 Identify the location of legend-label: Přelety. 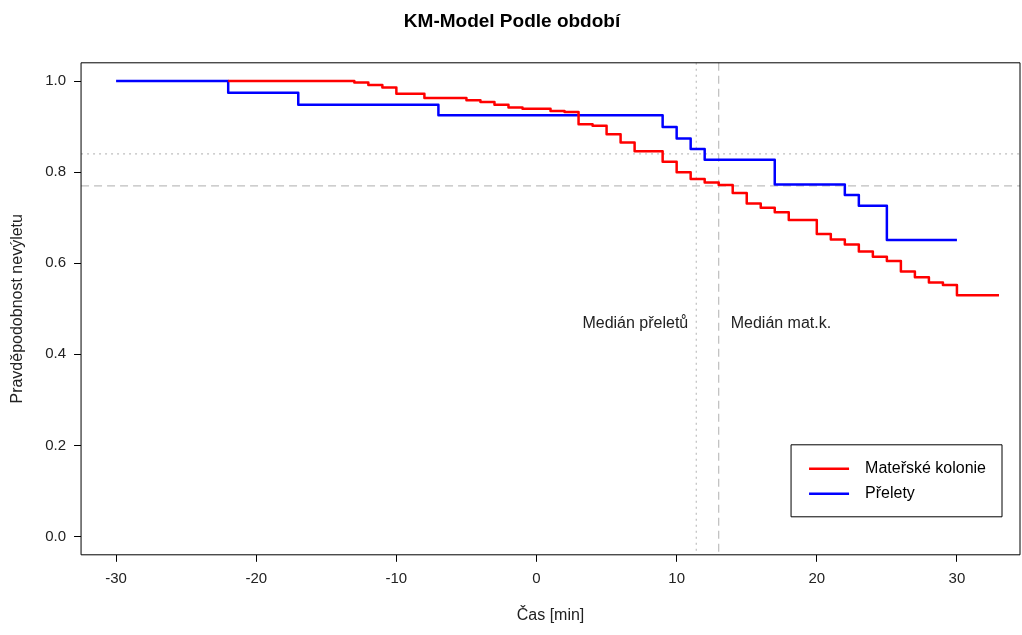
(890, 493).